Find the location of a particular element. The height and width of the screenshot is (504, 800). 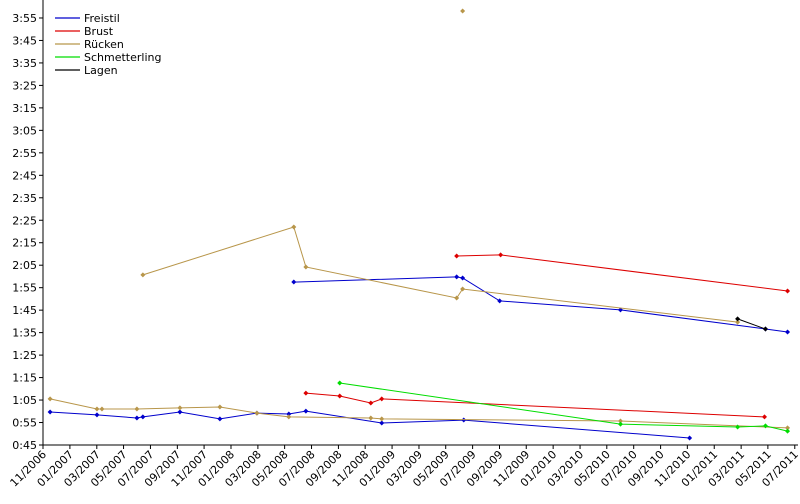

legend-label: Lagen is located at coordinates (101, 70).